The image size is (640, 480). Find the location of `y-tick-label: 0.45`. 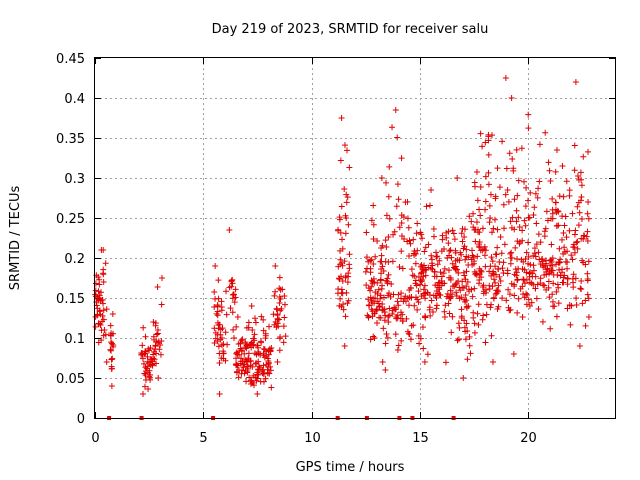

y-tick-label: 0.45 is located at coordinates (70, 59).